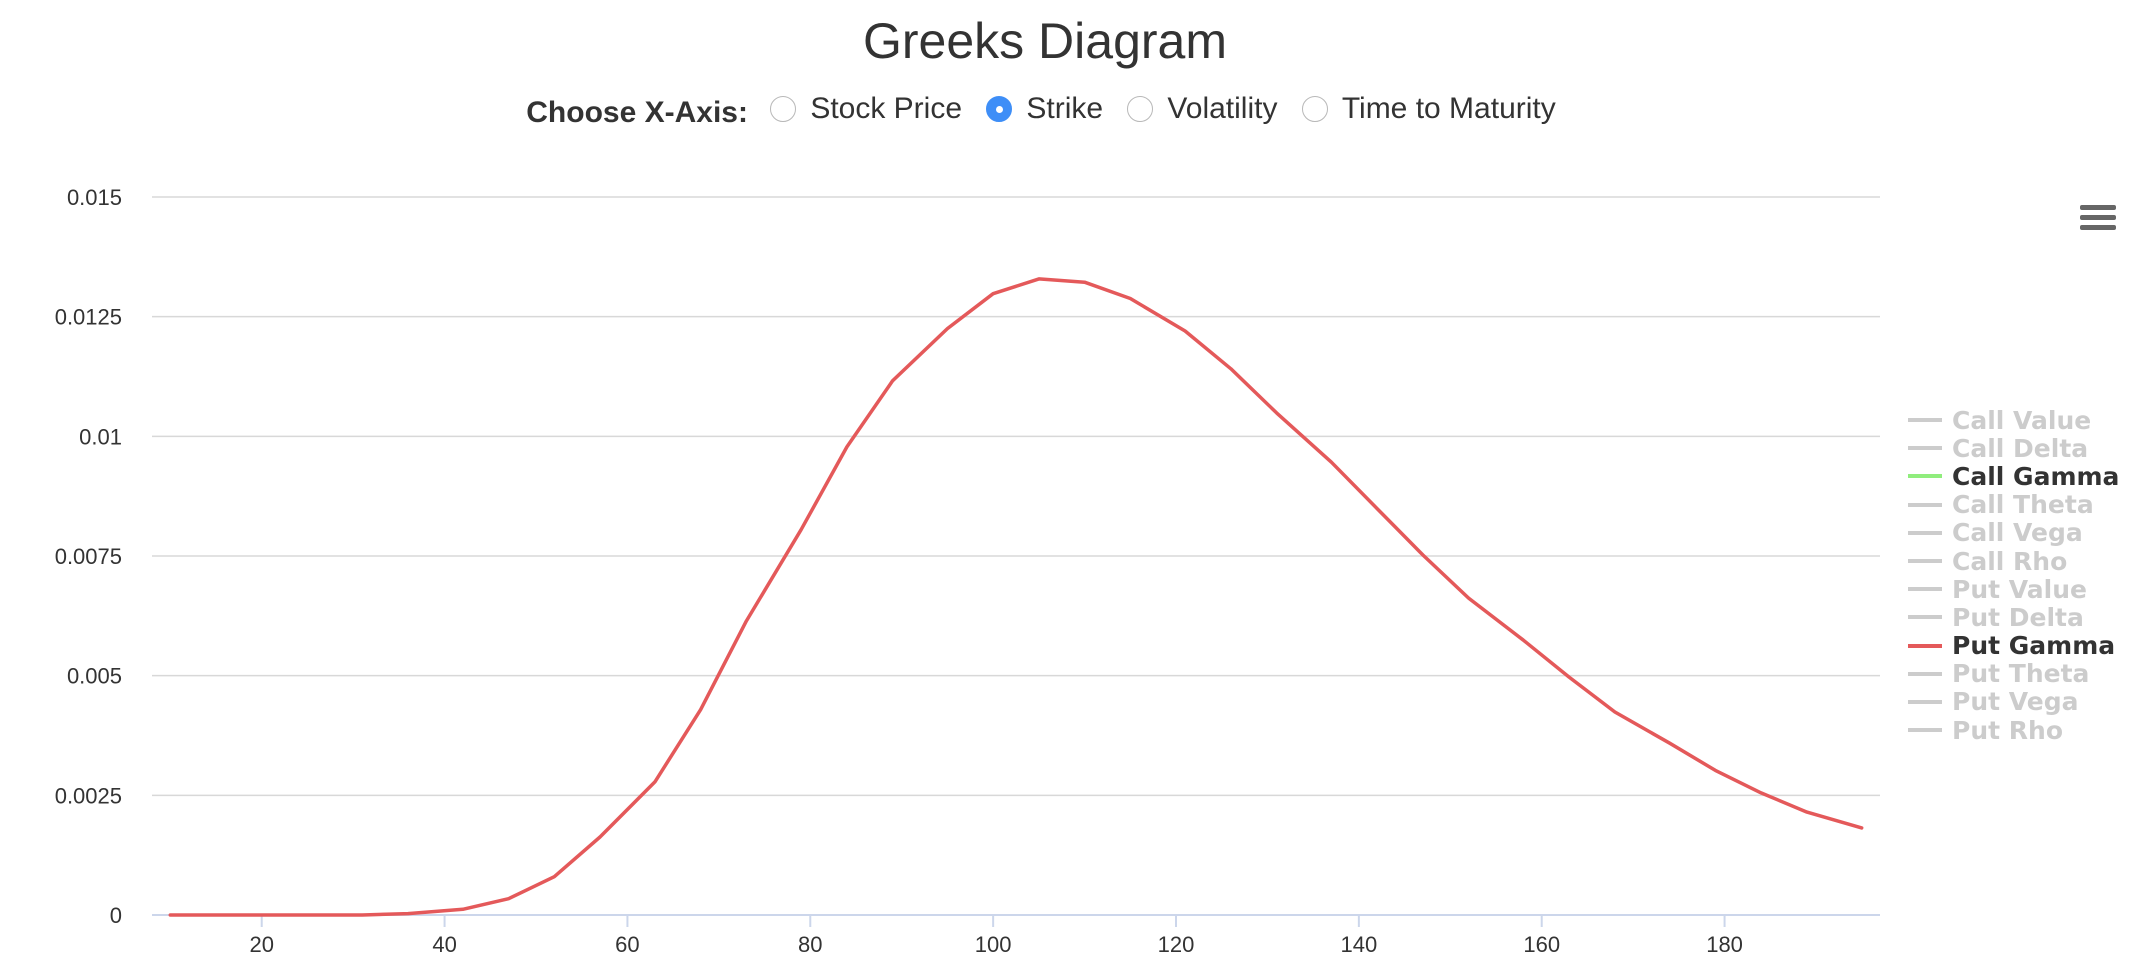  I want to click on legend-swatch-put-gamma, so click(1925, 645).